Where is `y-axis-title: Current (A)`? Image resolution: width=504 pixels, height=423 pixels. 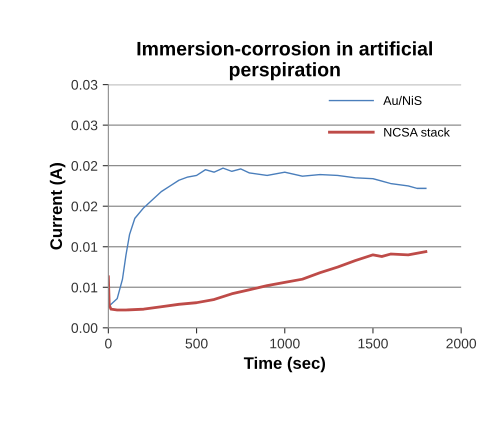
y-axis-title: Current (A) is located at coordinates (58, 206).